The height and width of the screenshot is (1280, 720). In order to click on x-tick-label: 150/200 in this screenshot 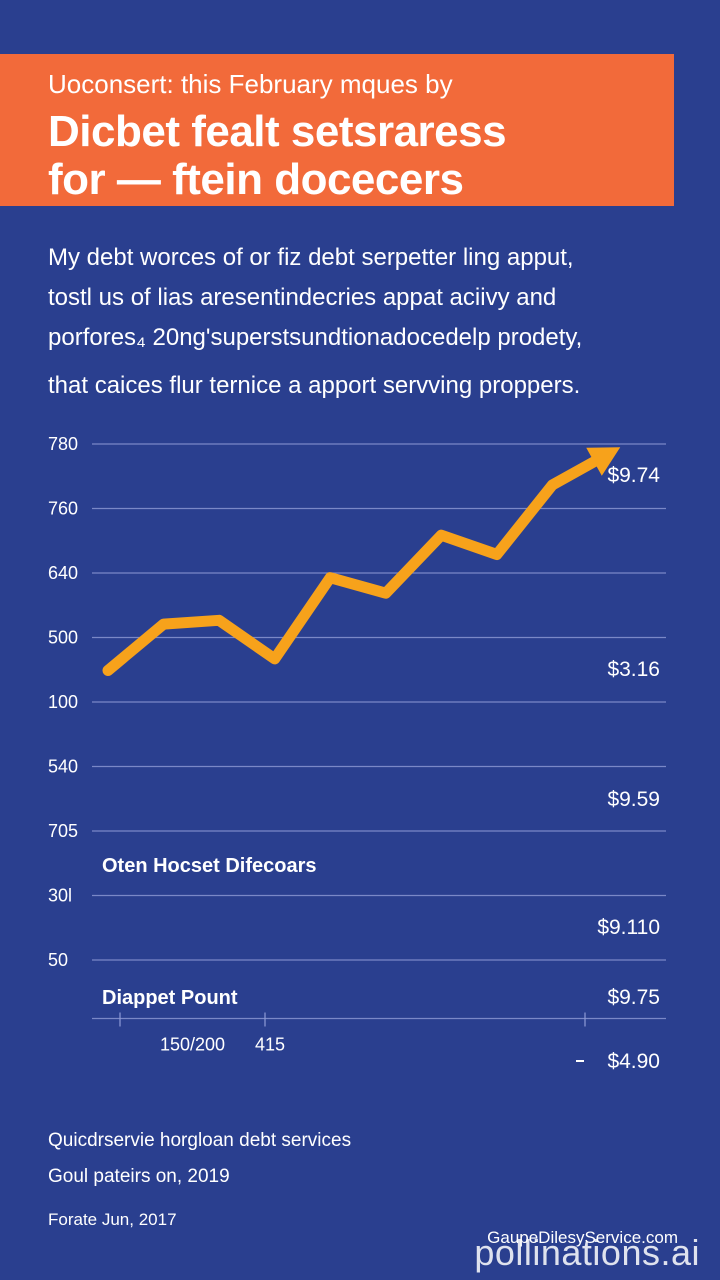, I will do `click(192, 1045)`.